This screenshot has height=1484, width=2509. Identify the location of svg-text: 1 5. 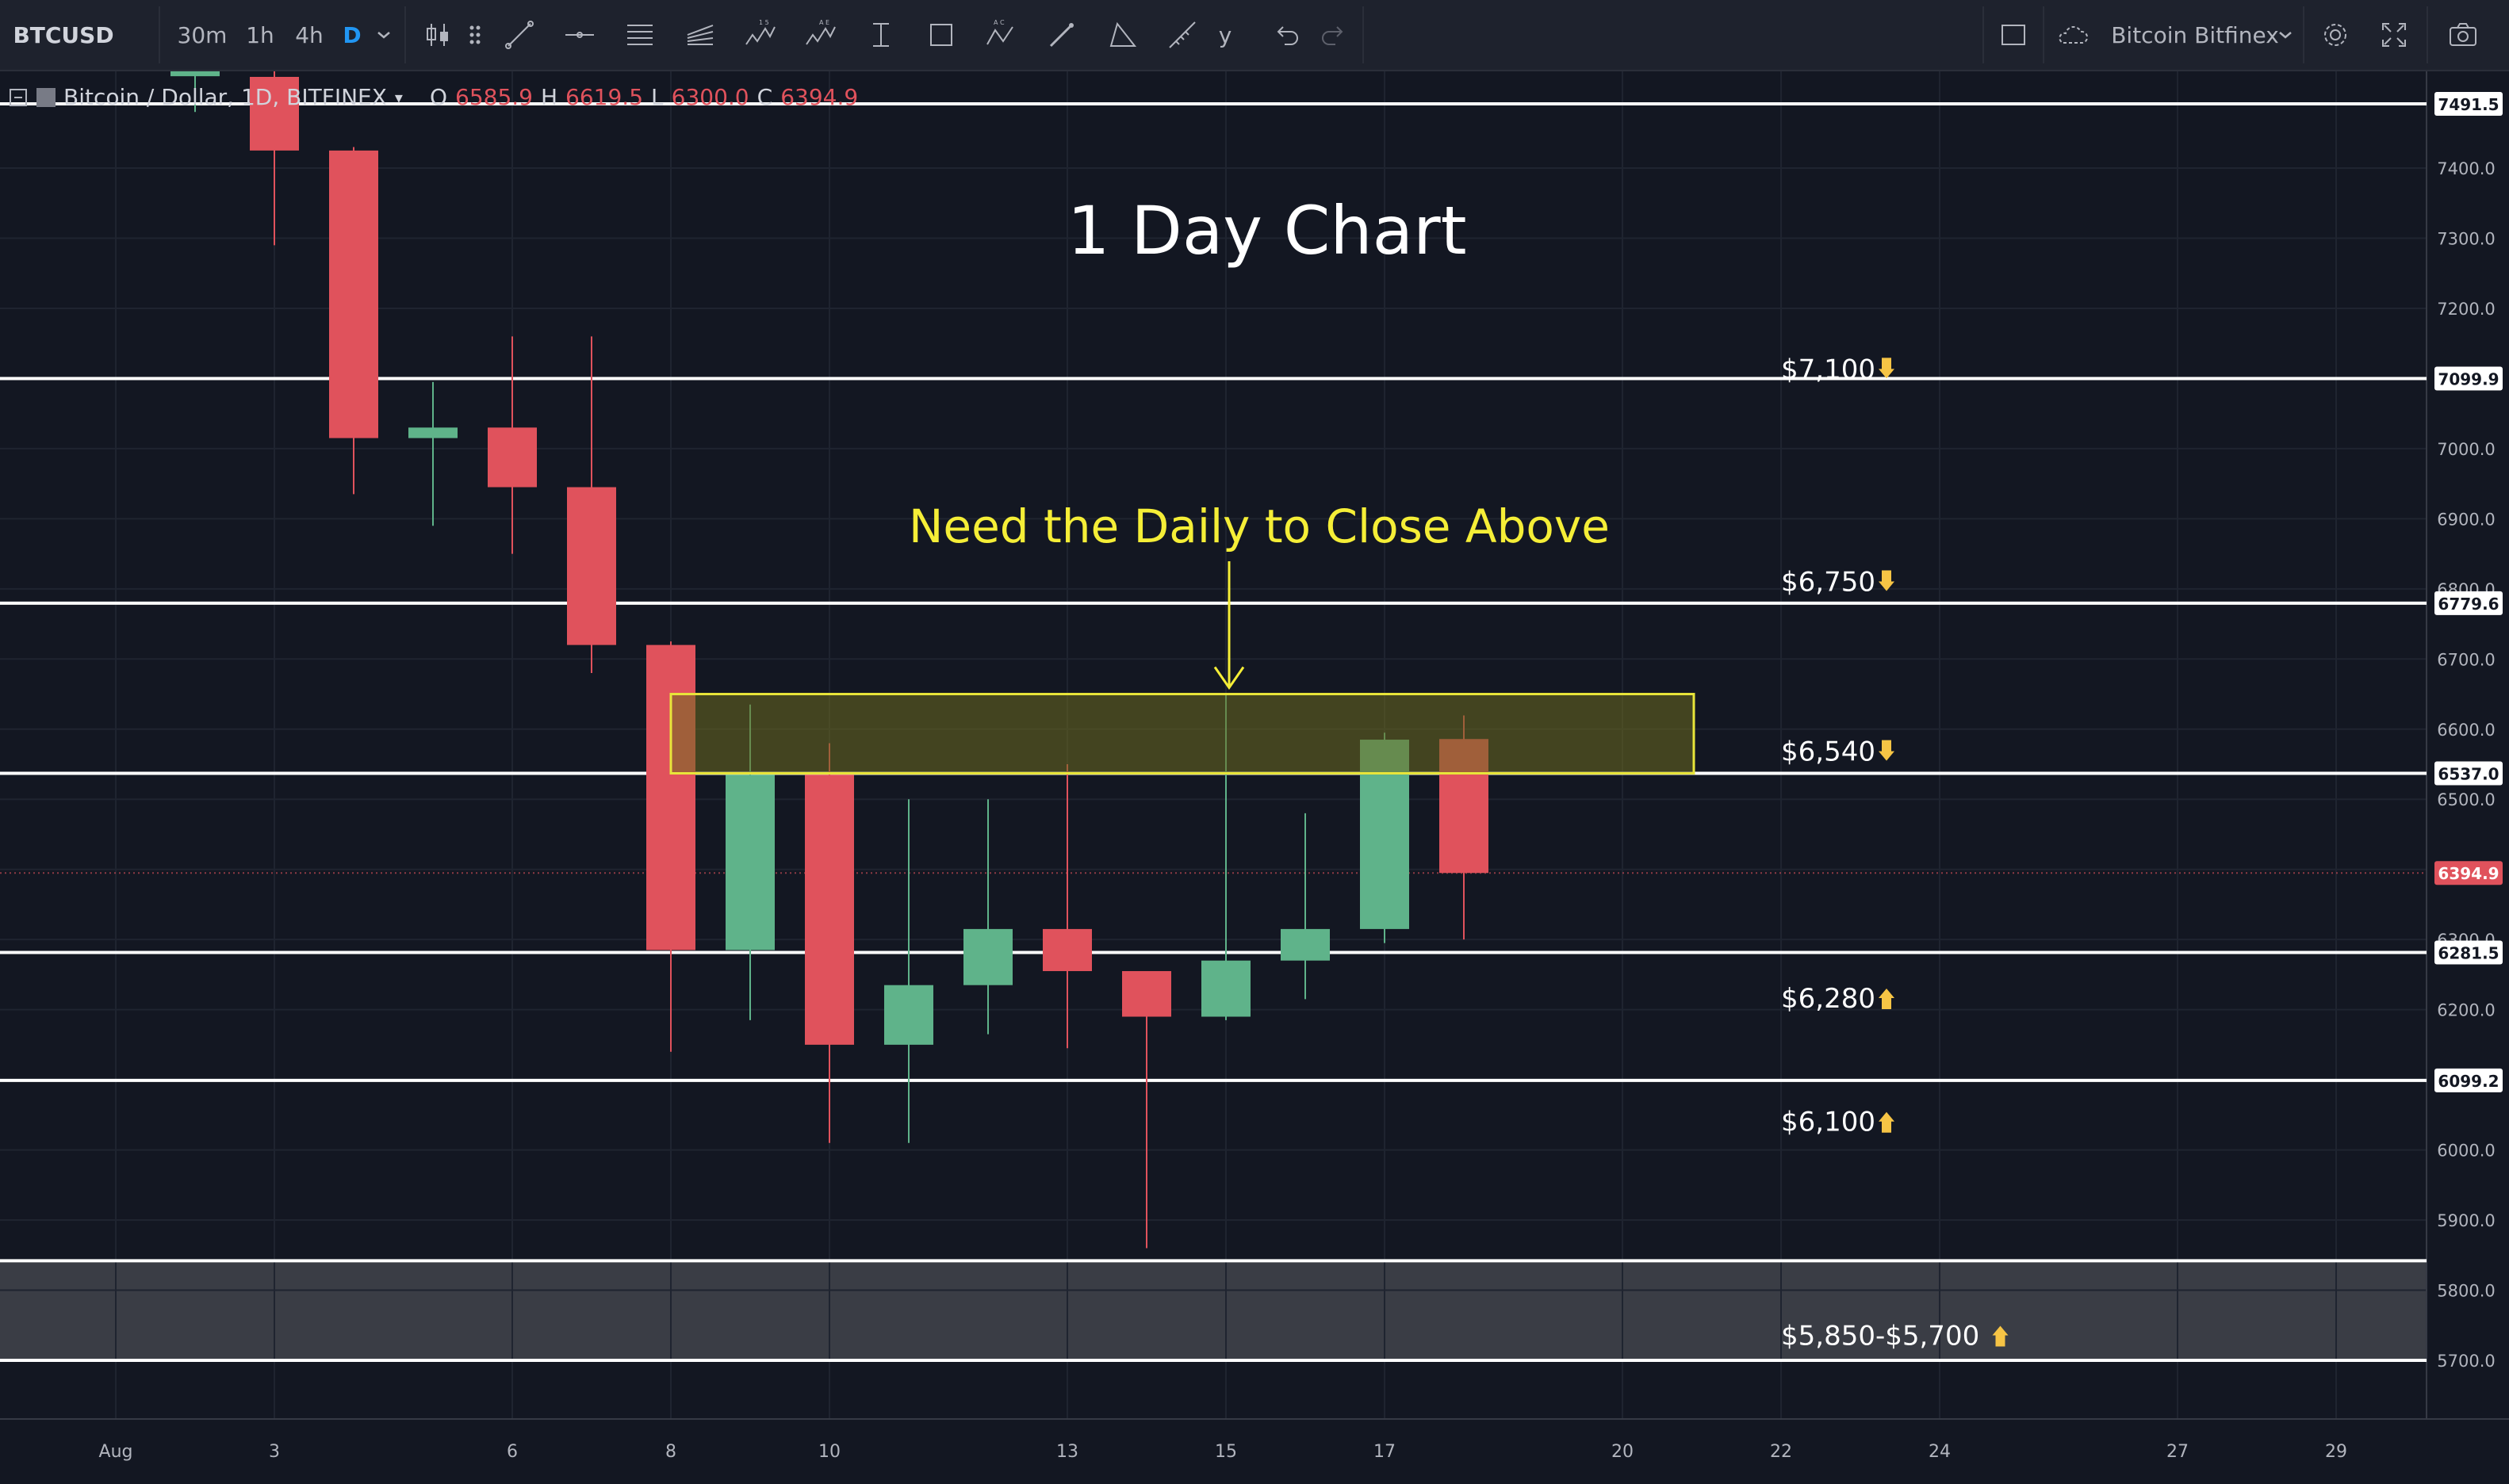
(764, 22).